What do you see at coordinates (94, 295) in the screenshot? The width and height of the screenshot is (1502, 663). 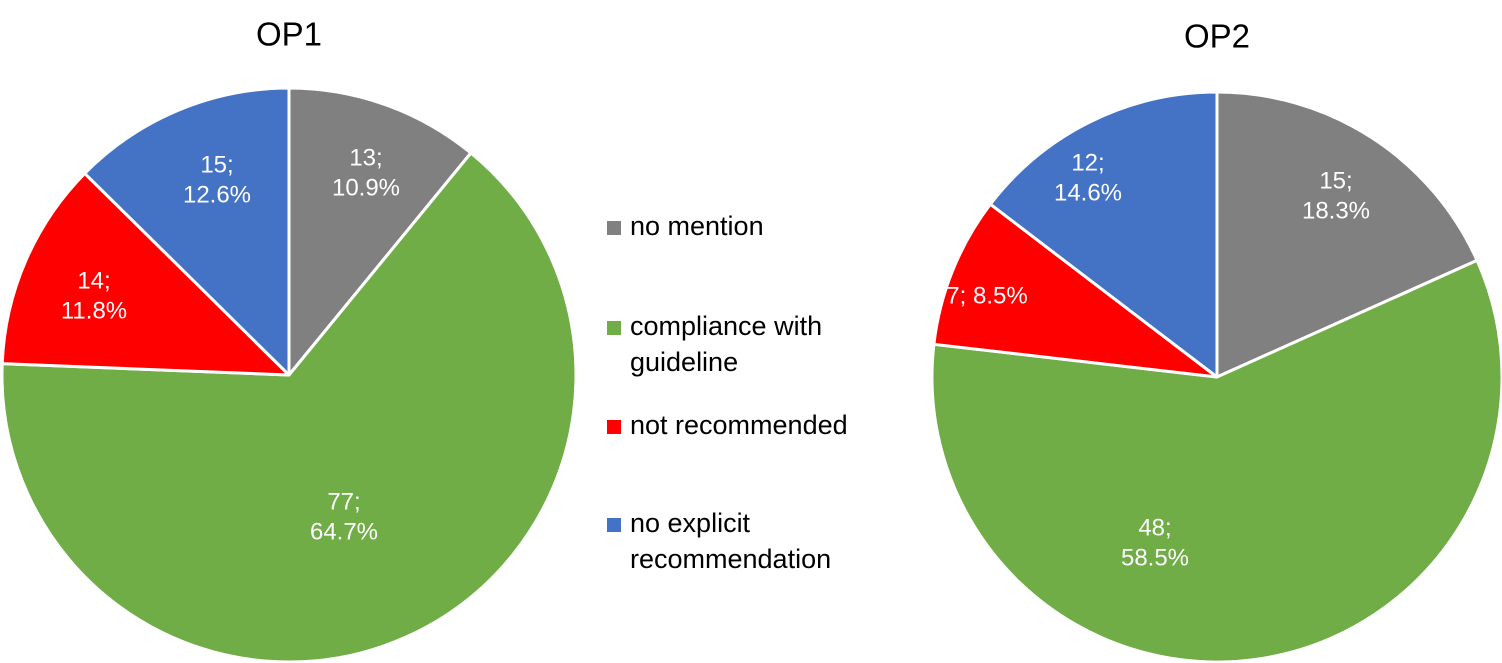 I see `slice-label-not-recommended: 14; 11.8%` at bounding box center [94, 295].